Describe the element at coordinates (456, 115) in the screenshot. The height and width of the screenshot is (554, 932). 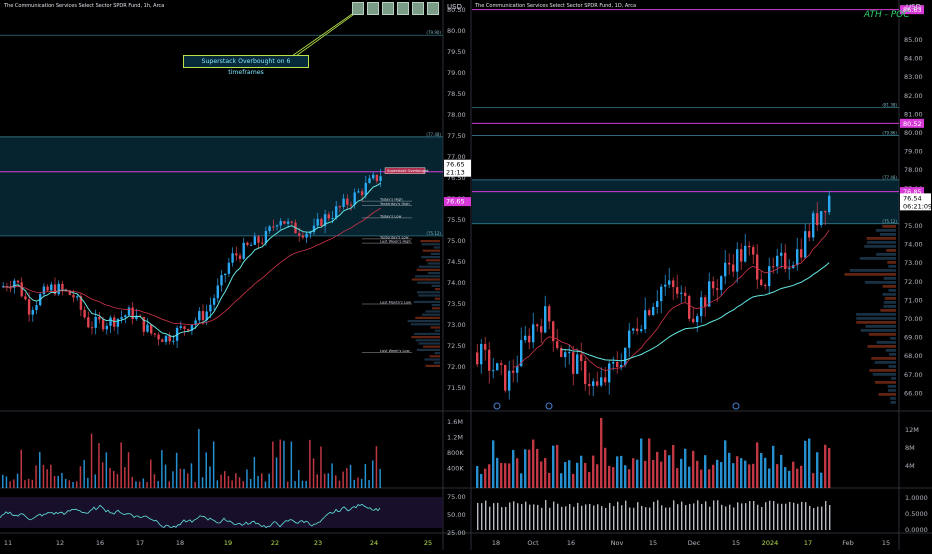
I see `left-price-label: 78.00` at that location.